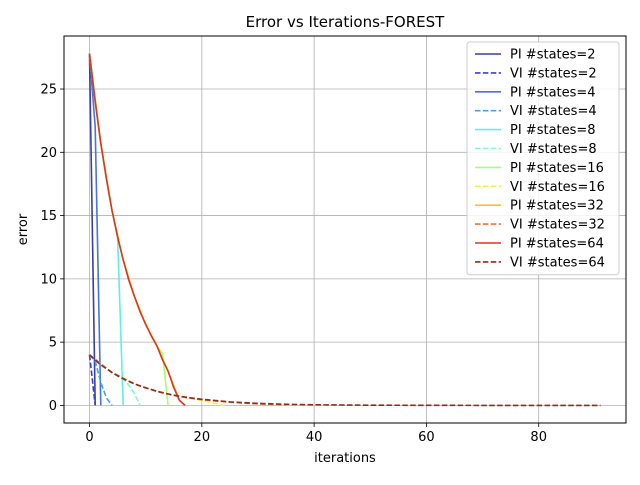 The image size is (640, 485). I want to click on y-tick-label: 0, so click(53, 406).